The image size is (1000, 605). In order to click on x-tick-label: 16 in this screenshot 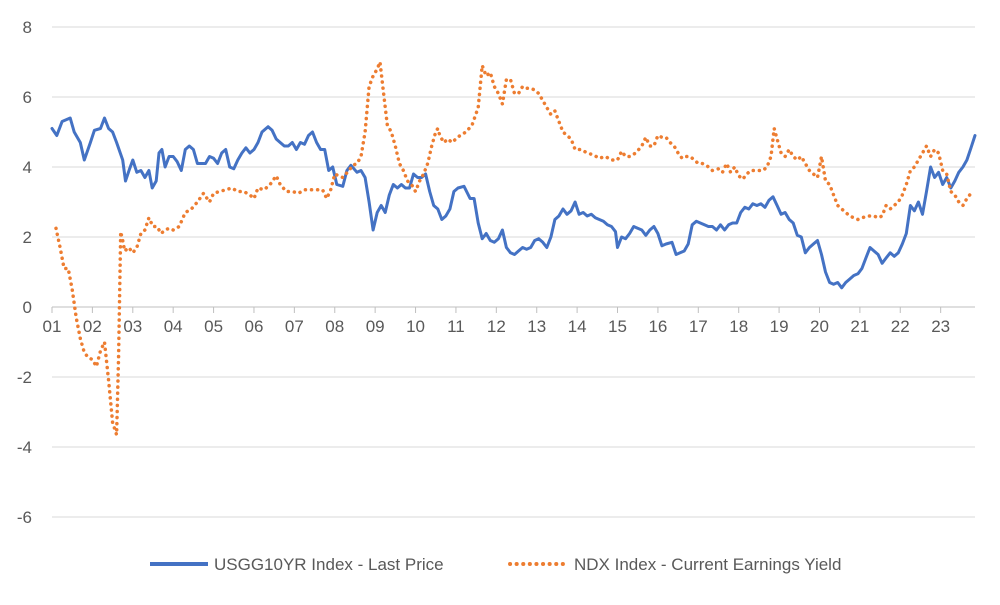, I will do `click(657, 326)`.